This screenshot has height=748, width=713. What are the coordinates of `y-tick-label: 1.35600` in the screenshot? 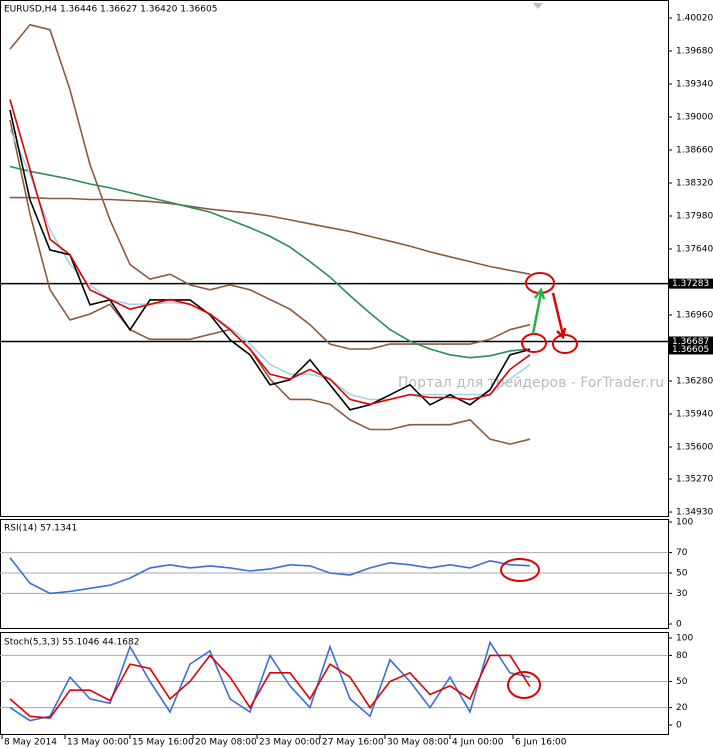 It's located at (694, 447).